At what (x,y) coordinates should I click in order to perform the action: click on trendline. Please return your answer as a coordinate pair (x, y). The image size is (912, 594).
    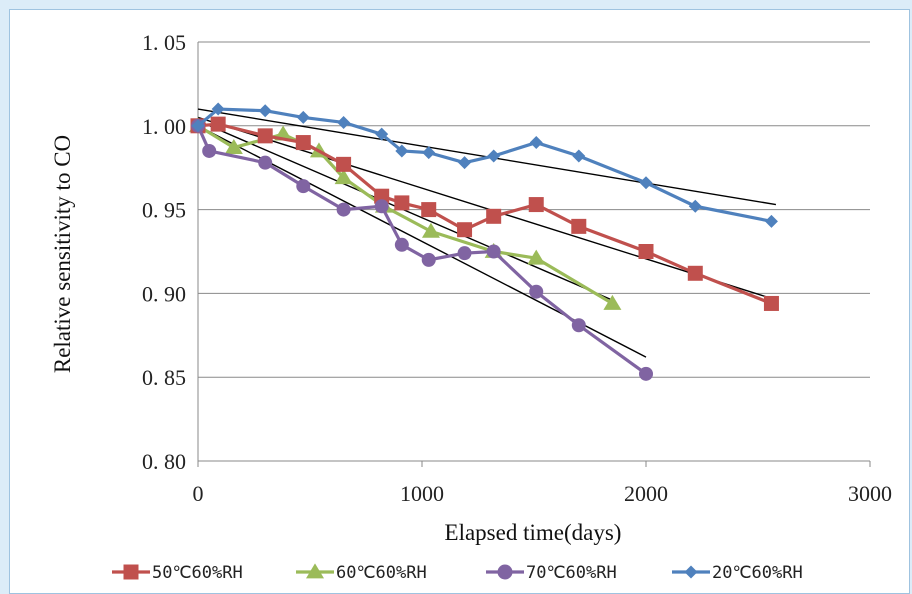
    Looking at the image, I should click on (405, 210).